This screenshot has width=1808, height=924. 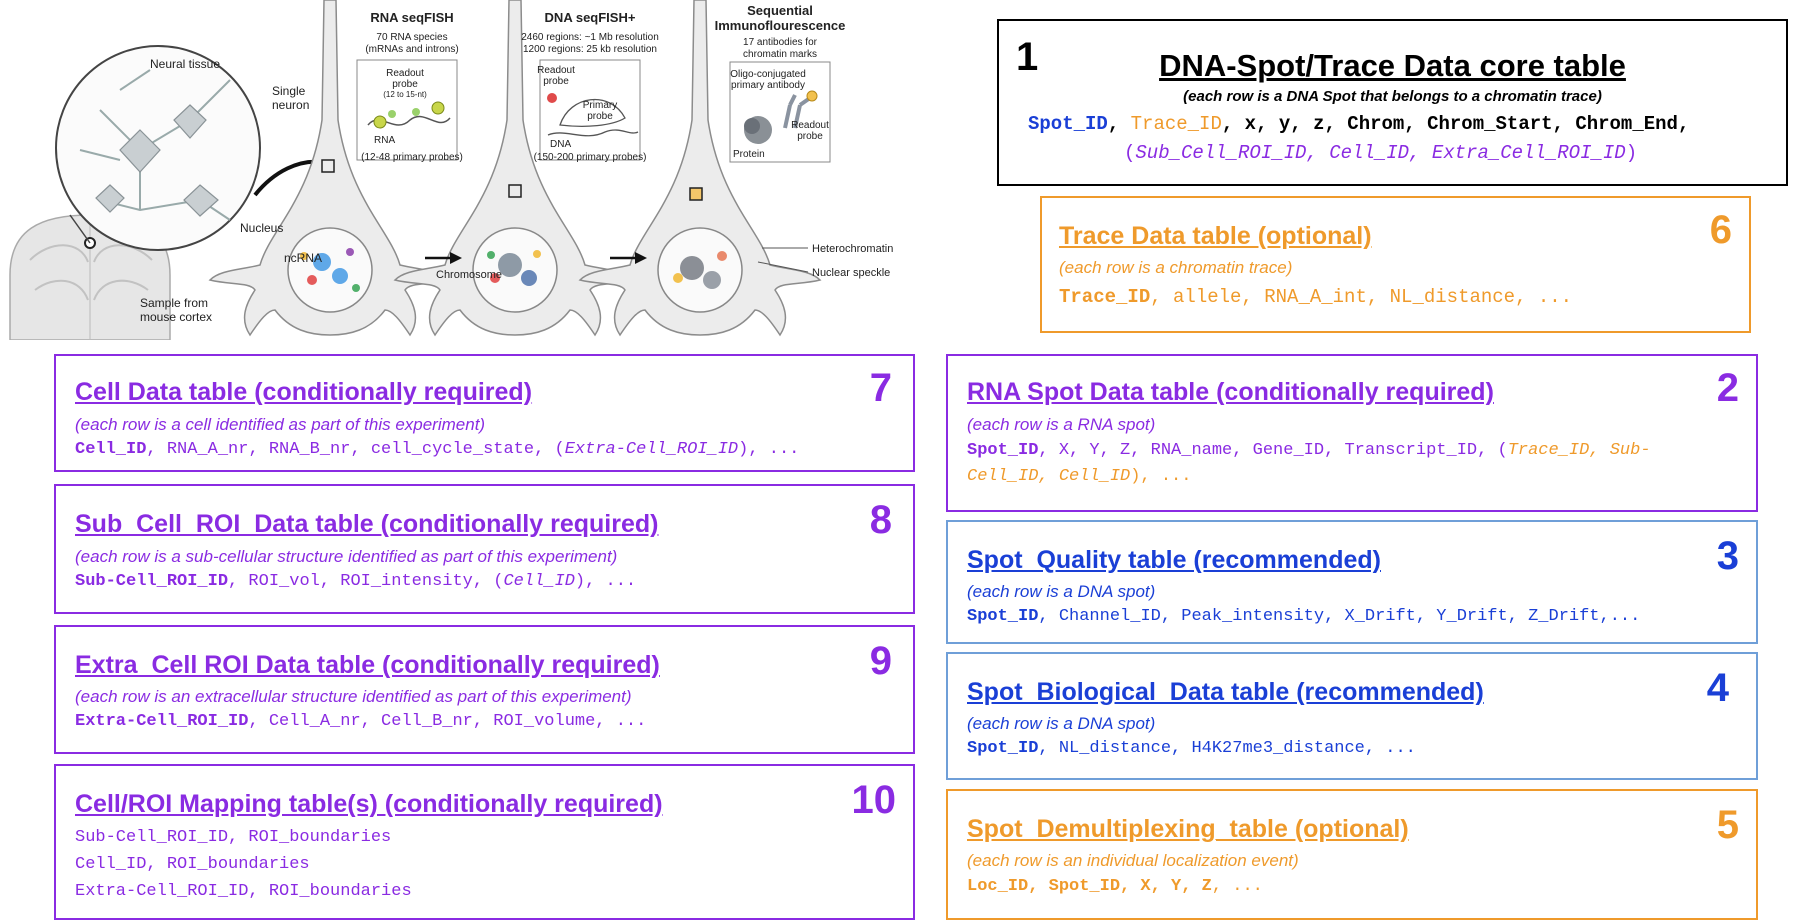 I want to click on dna-seqfish-line2: 1200 regions: 25 kb resolution, so click(x=590, y=49).